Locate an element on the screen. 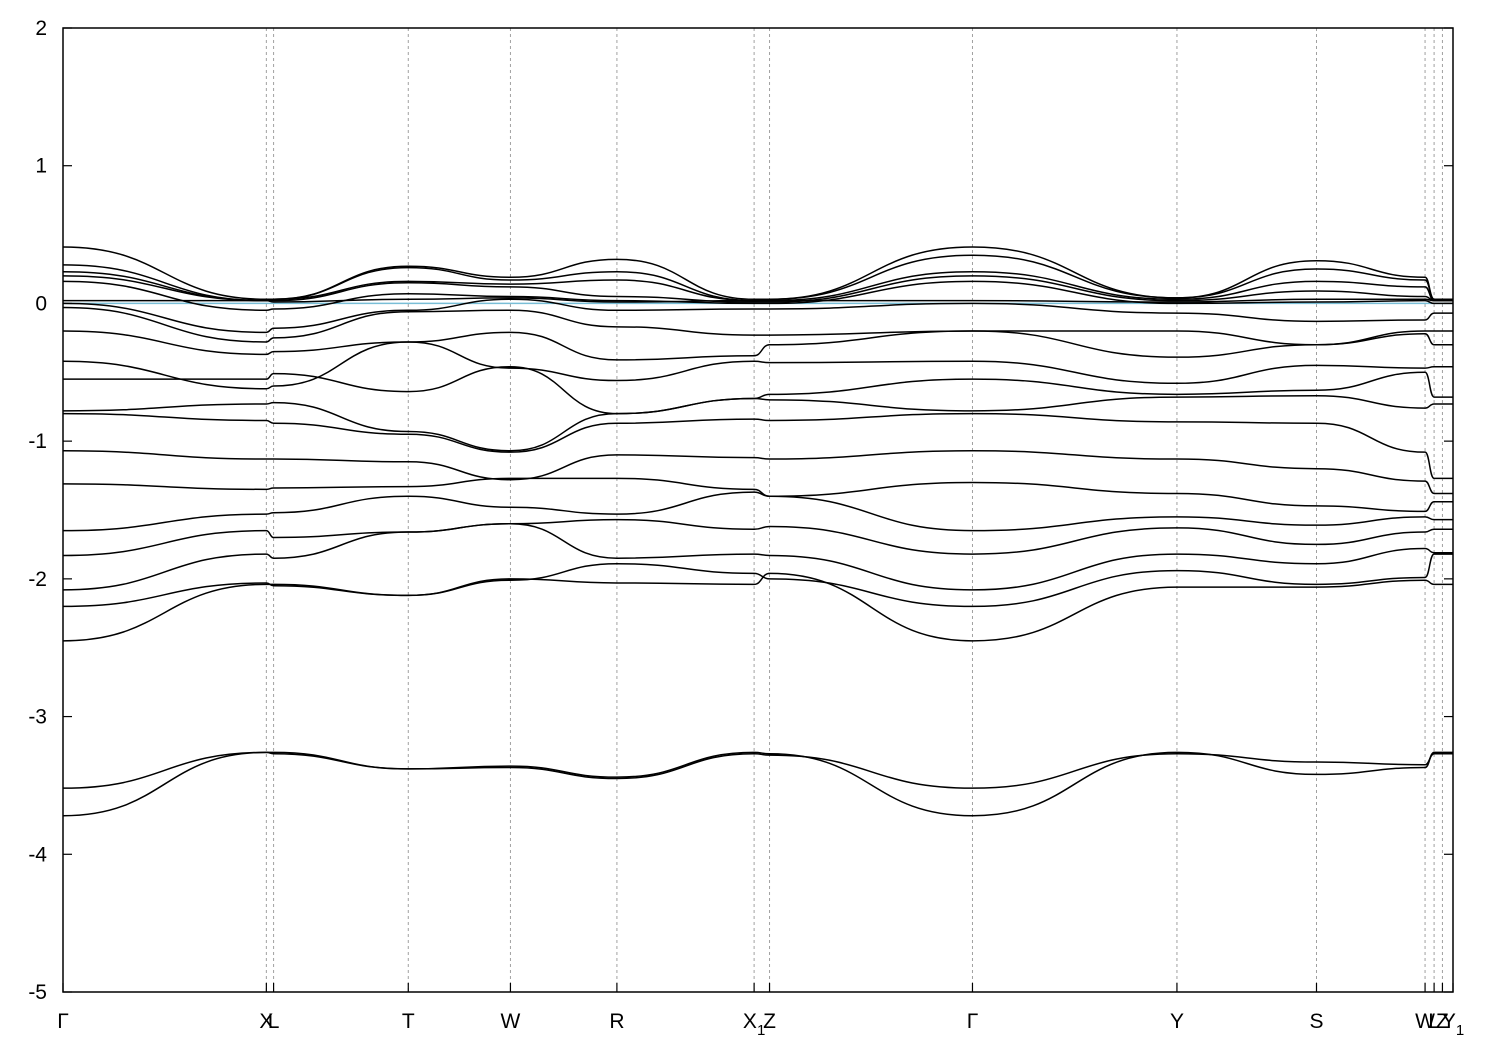  xtick-subscript-14: 1 is located at coordinates (1460, 1030).